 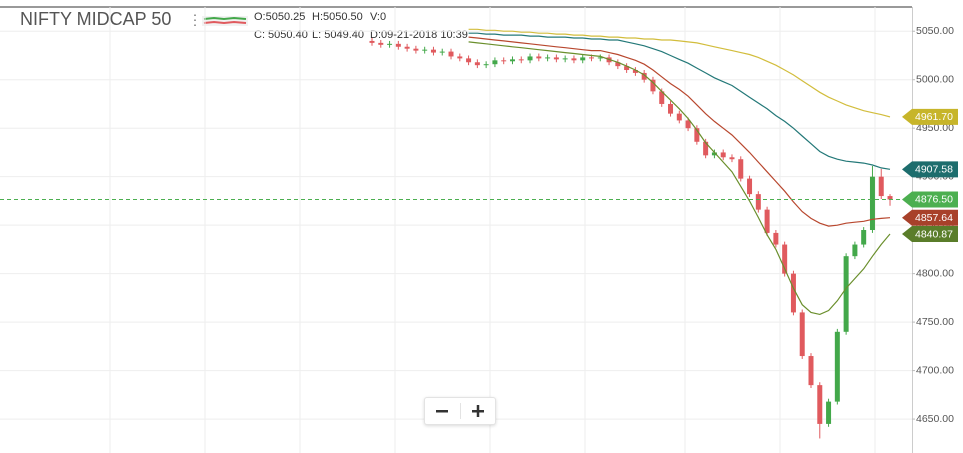 What do you see at coordinates (279, 17) in the screenshot?
I see `ohlc-text: O:5050.25` at bounding box center [279, 17].